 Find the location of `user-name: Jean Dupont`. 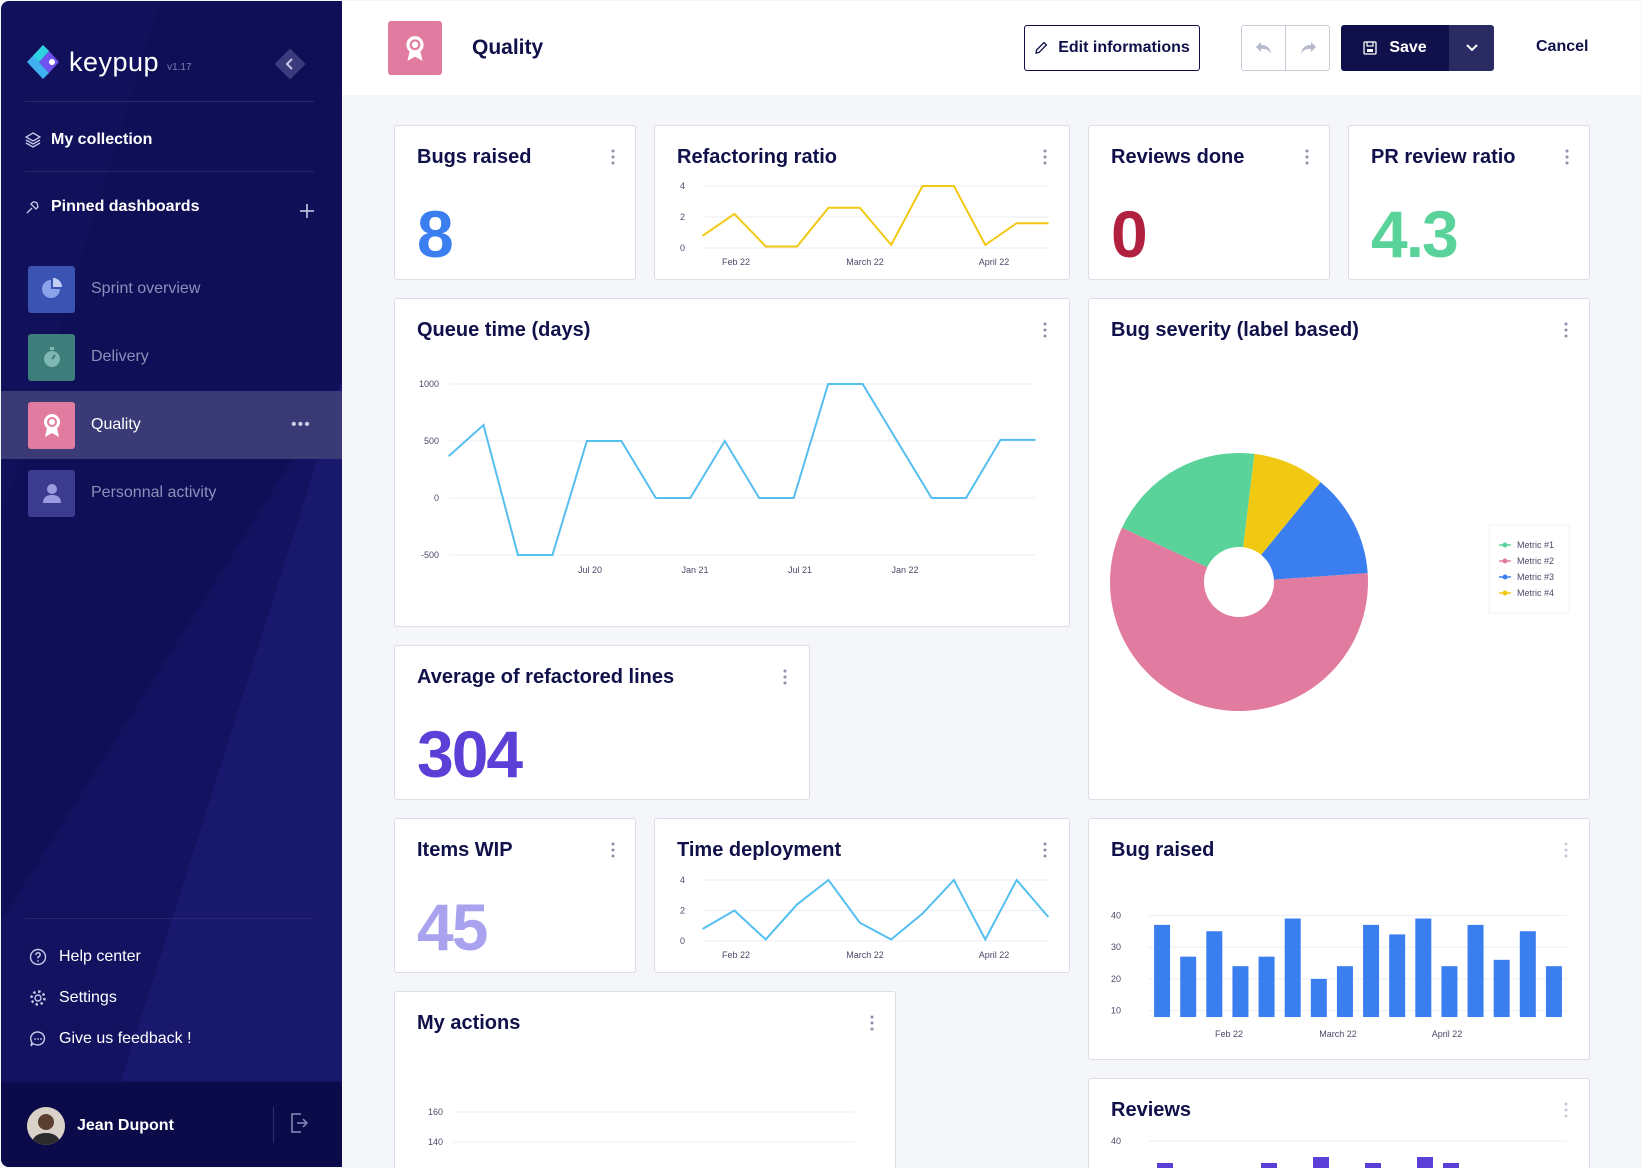

user-name: Jean Dupont is located at coordinates (125, 1125).